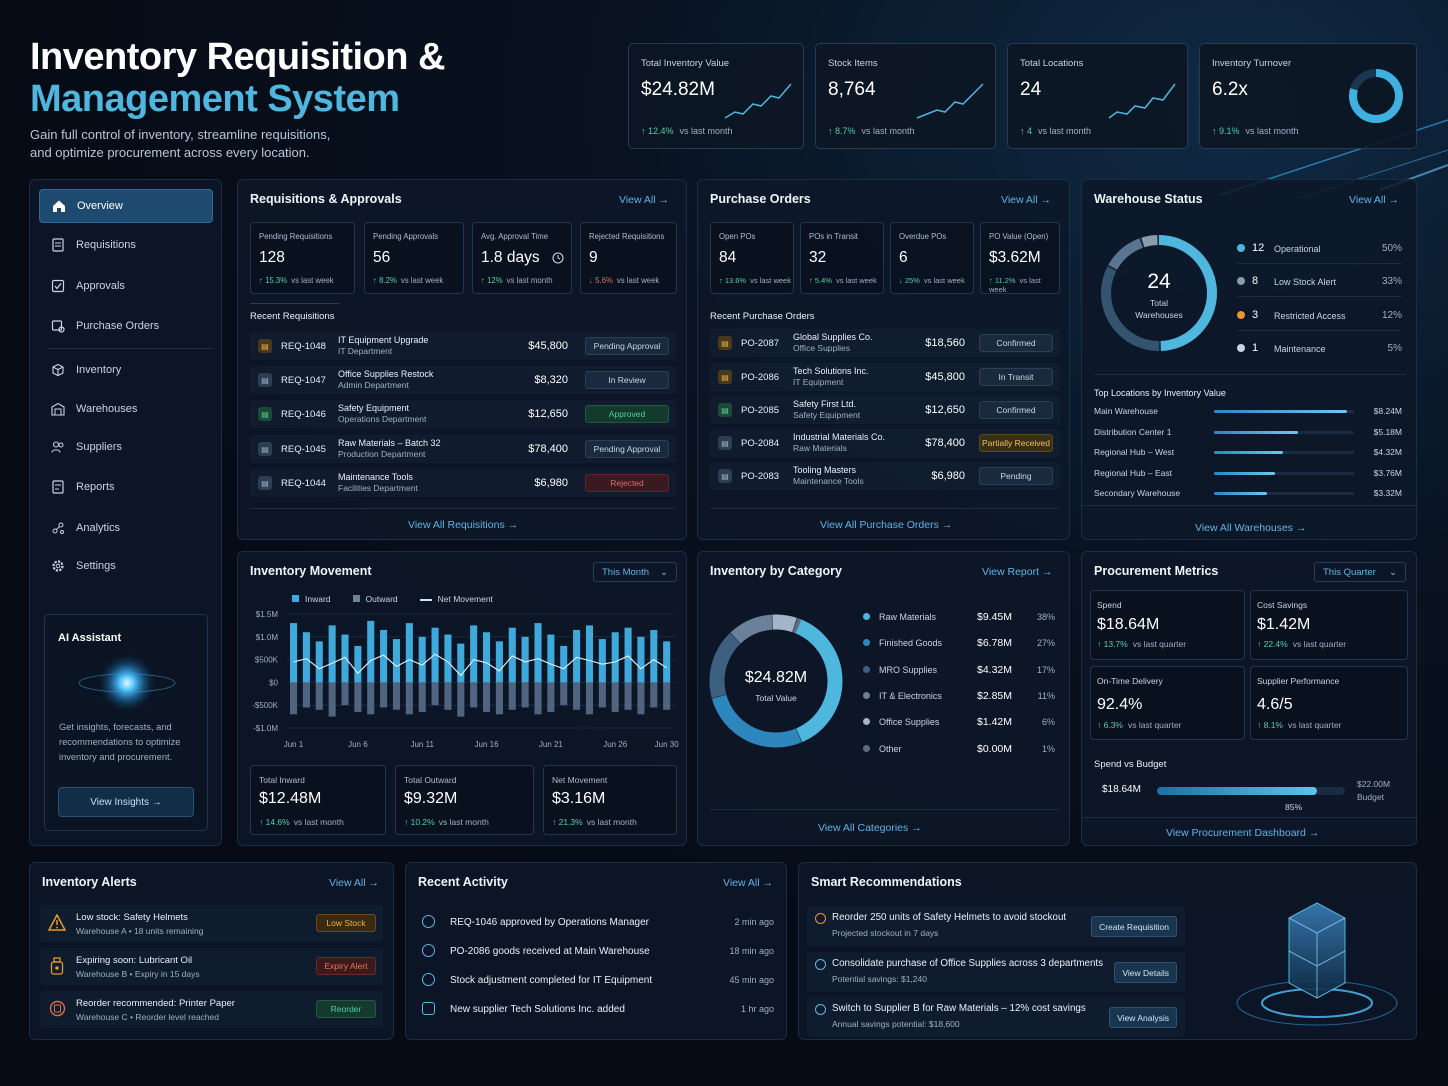  Describe the element at coordinates (126, 447) in the screenshot. I see `sidebar-item-suppliers: Suppliers` at that location.